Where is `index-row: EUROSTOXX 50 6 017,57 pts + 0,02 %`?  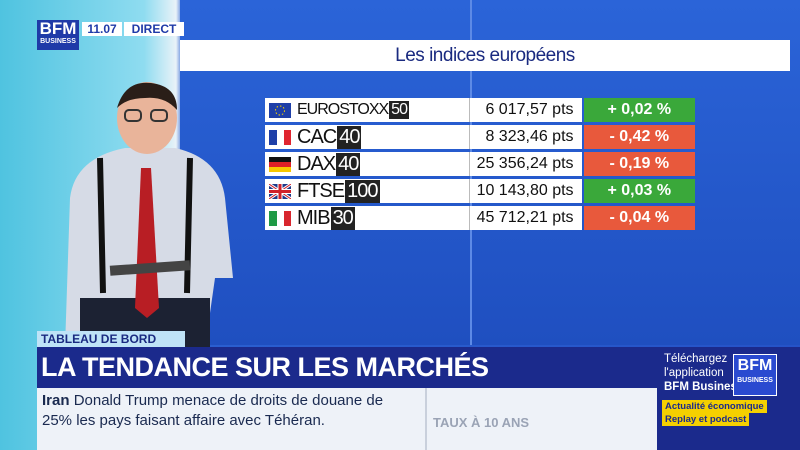 index-row: EUROSTOXX 50 6 017,57 pts + 0,02 % is located at coordinates (480, 110).